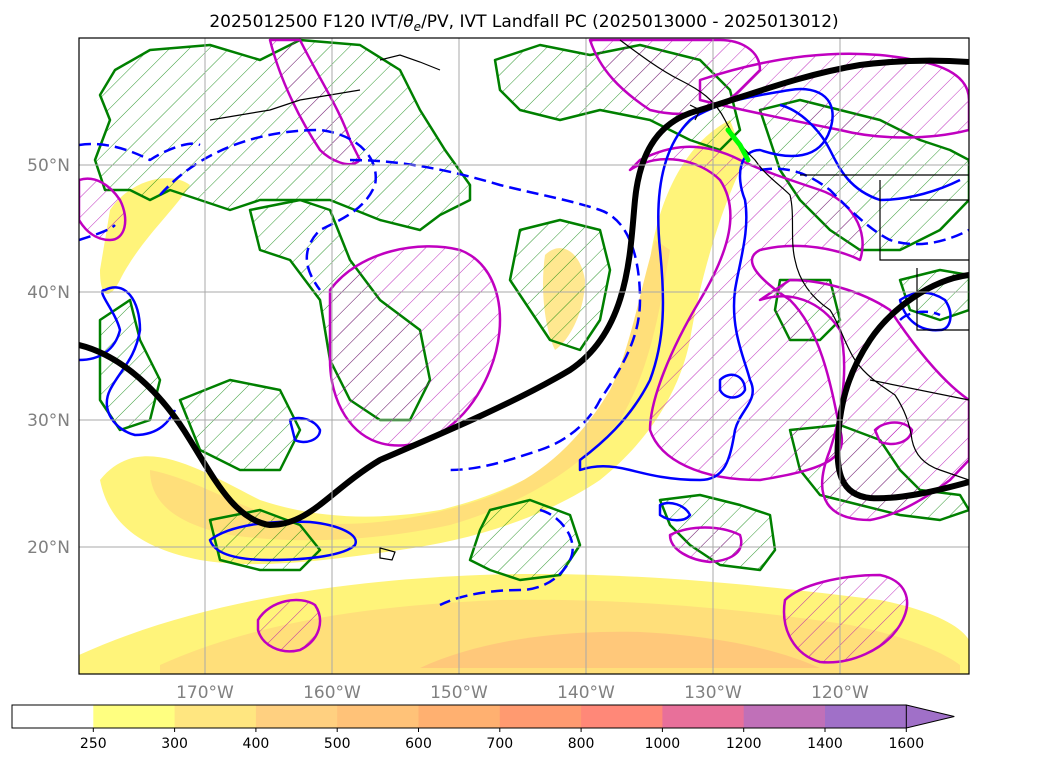  What do you see at coordinates (840, 693) in the screenshot?
I see `lon-label-120w: 120°W` at bounding box center [840, 693].